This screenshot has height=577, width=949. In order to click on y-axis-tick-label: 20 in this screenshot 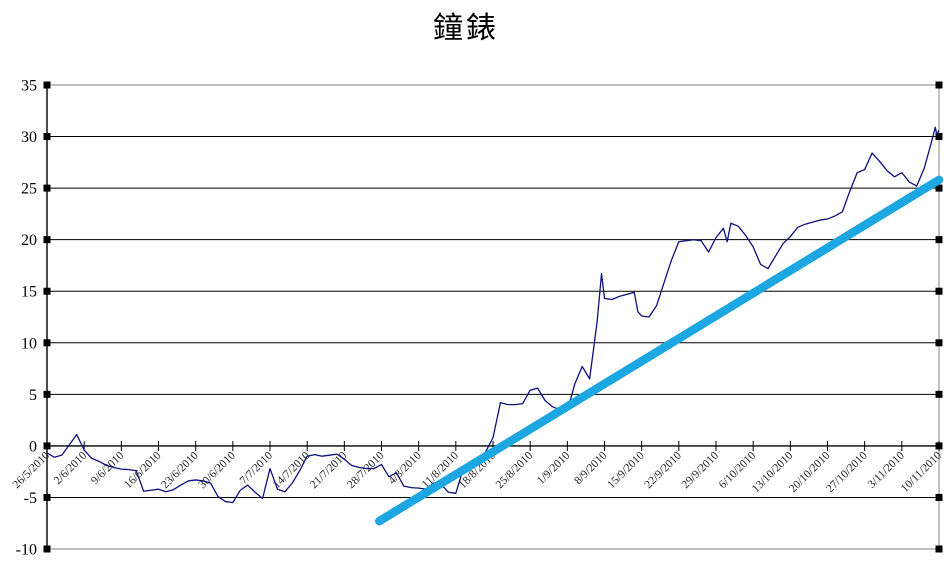, I will do `click(29, 240)`.